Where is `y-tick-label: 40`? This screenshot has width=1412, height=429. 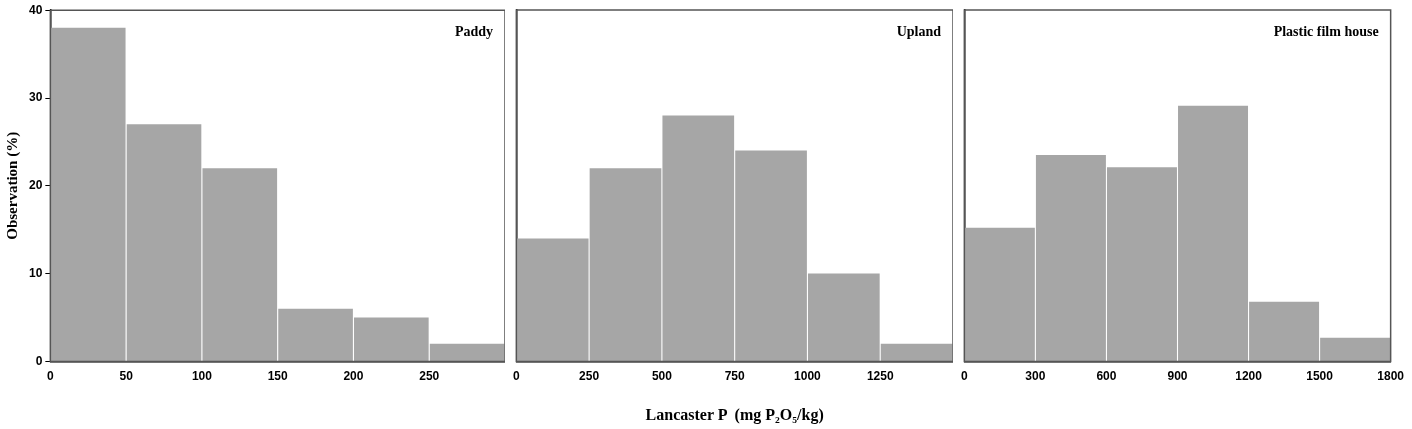
y-tick-label: 40 is located at coordinates (35, 9).